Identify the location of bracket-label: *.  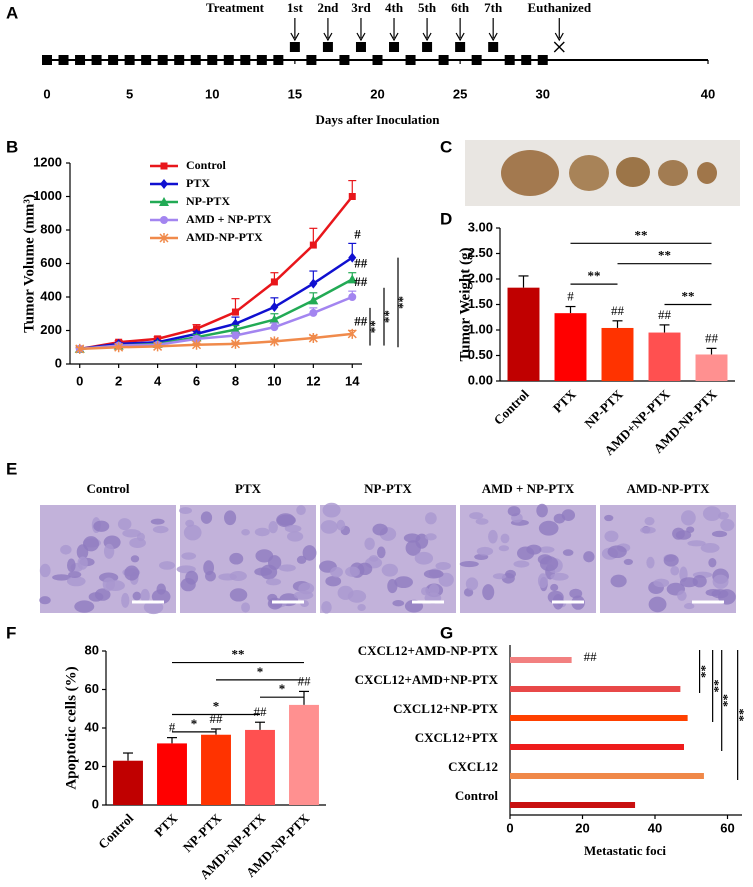
(260, 671).